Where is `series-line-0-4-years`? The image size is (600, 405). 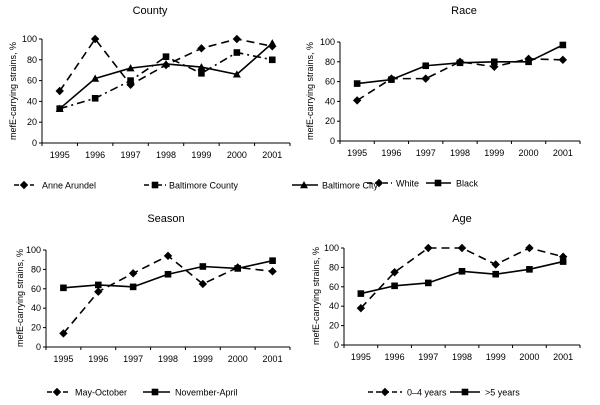 series-line-0-4-years is located at coordinates (462, 278).